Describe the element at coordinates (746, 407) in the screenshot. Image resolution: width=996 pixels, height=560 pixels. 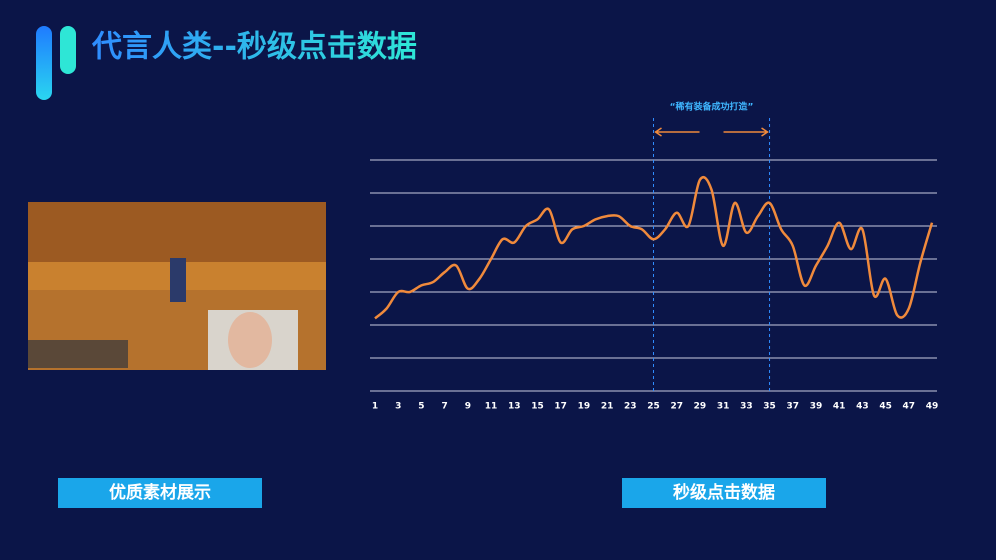
I see `x-tick-label: 33` at that location.